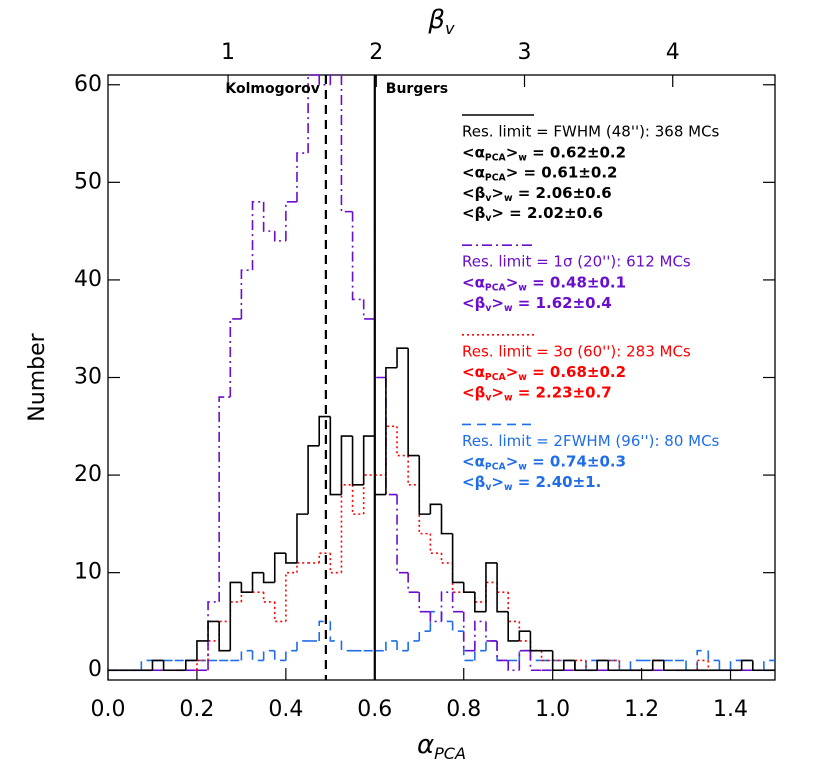 The width and height of the screenshot is (817, 778). I want to click on legend-stat: <βv>w = 1.62±0.4, so click(537, 303).